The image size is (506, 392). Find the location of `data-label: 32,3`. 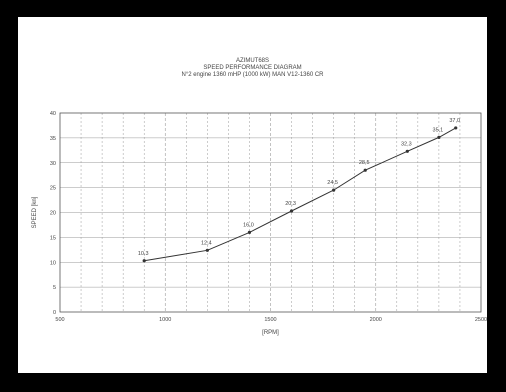

data-label: 32,3 is located at coordinates (406, 144).